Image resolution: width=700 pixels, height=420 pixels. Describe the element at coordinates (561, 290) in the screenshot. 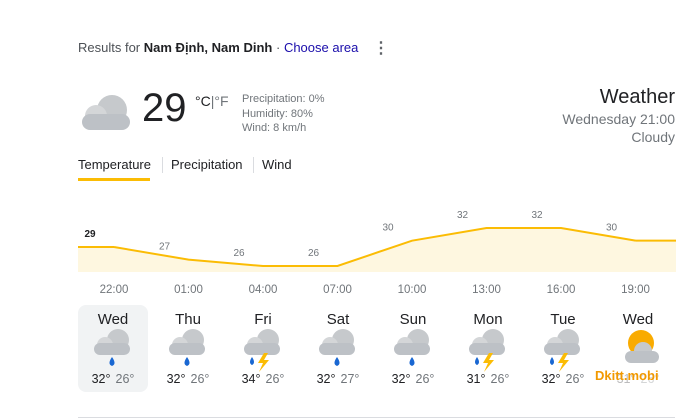

I see `time-label: 16:00` at that location.